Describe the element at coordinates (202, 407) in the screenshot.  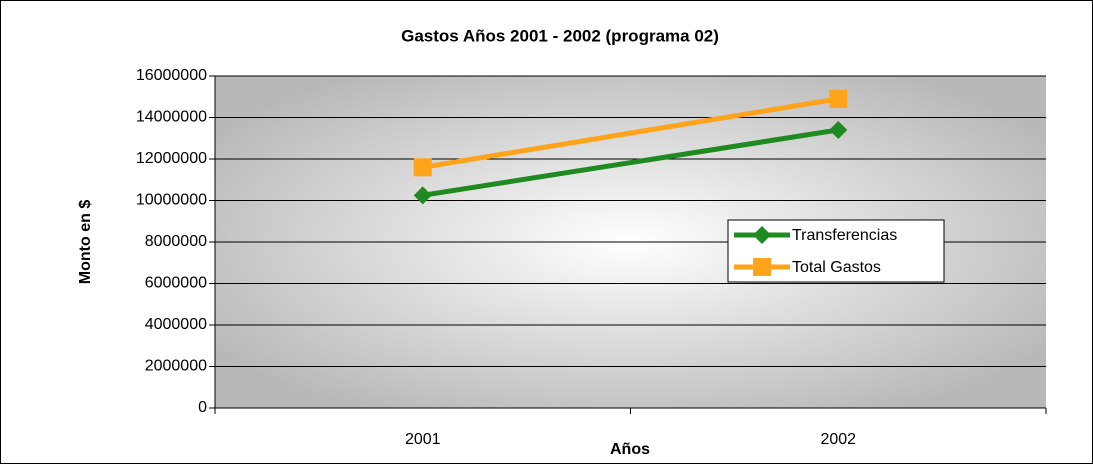
I see `y-tick-label: 0` at that location.